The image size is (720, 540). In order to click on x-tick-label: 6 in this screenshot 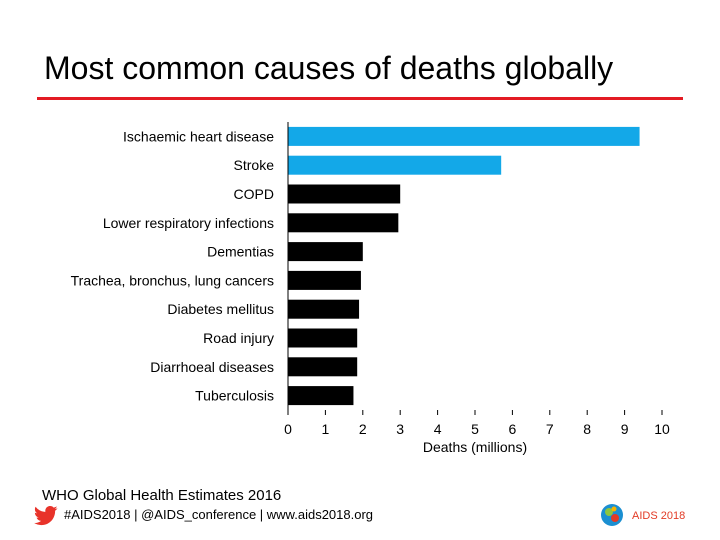, I will do `click(513, 429)`.